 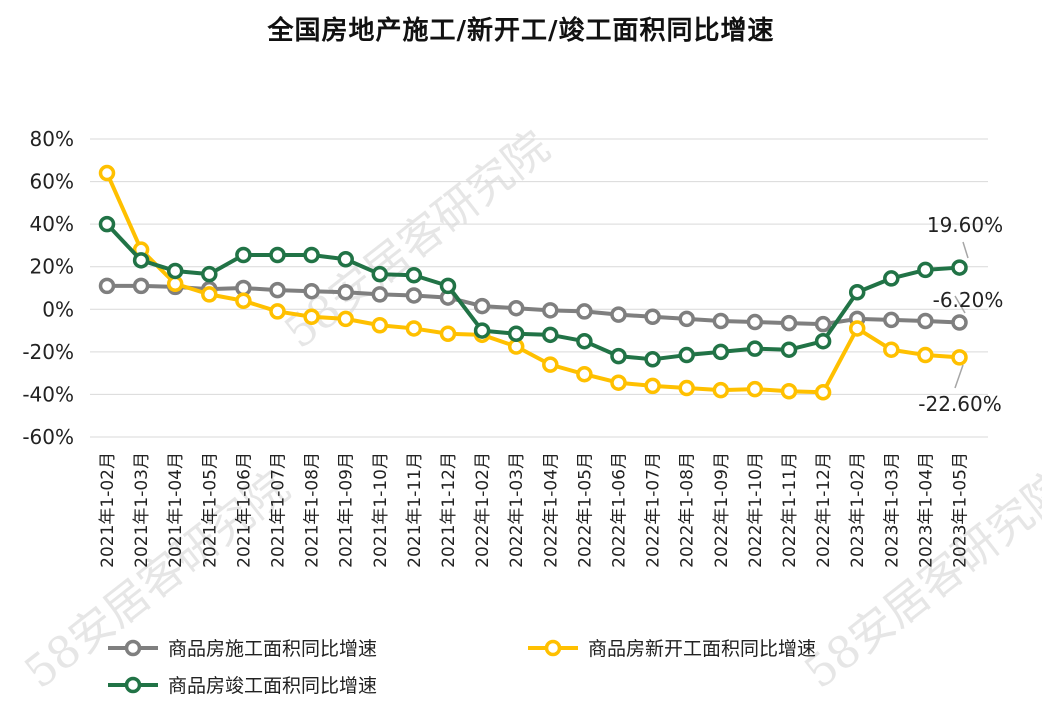 What do you see at coordinates (551, 510) in the screenshot?
I see `x-tick-label: 2022年1-04月` at bounding box center [551, 510].